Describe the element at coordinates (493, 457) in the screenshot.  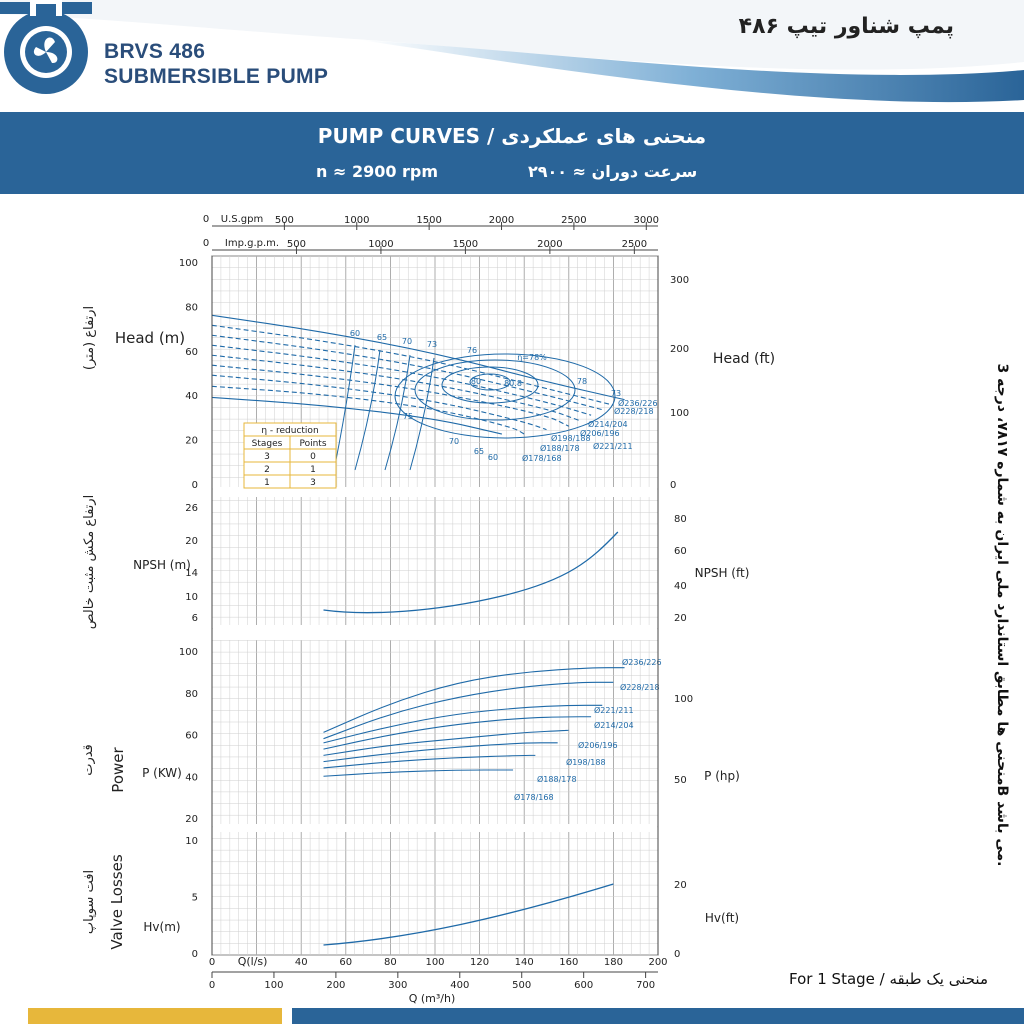
I see `efficiency-label: 60` at that location.